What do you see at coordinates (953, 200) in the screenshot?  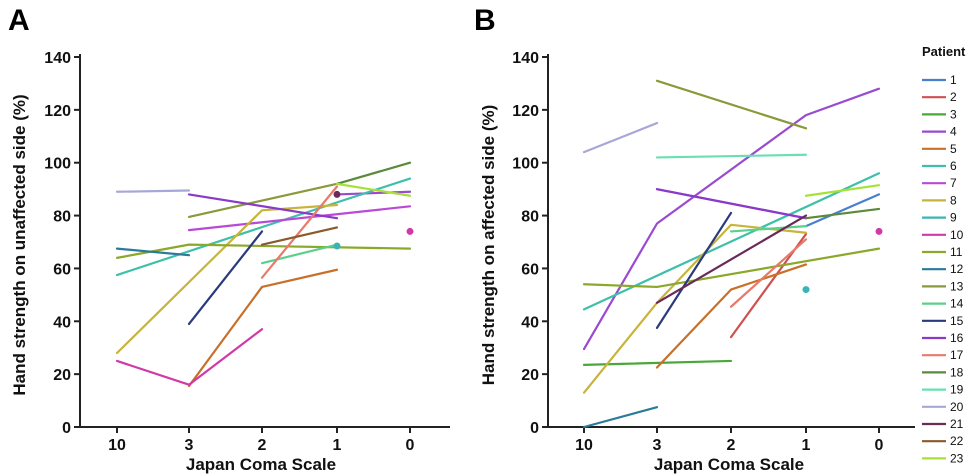 I see `legend-label-8: 8` at bounding box center [953, 200].